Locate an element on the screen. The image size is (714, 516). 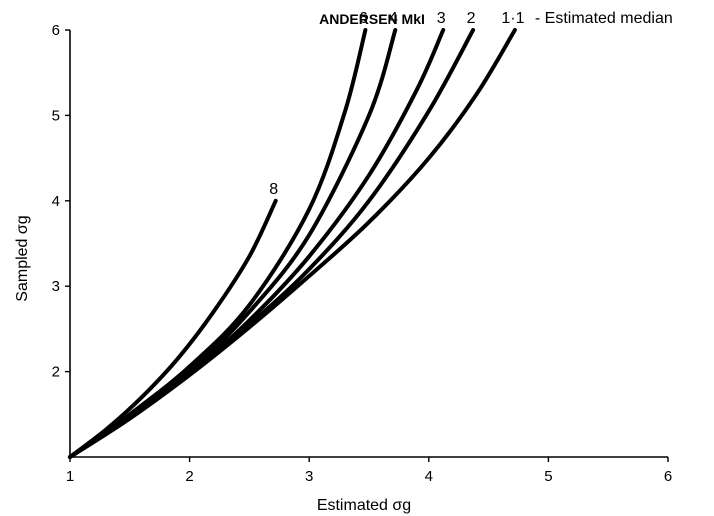
series-label: 2 is located at coordinates (471, 18).